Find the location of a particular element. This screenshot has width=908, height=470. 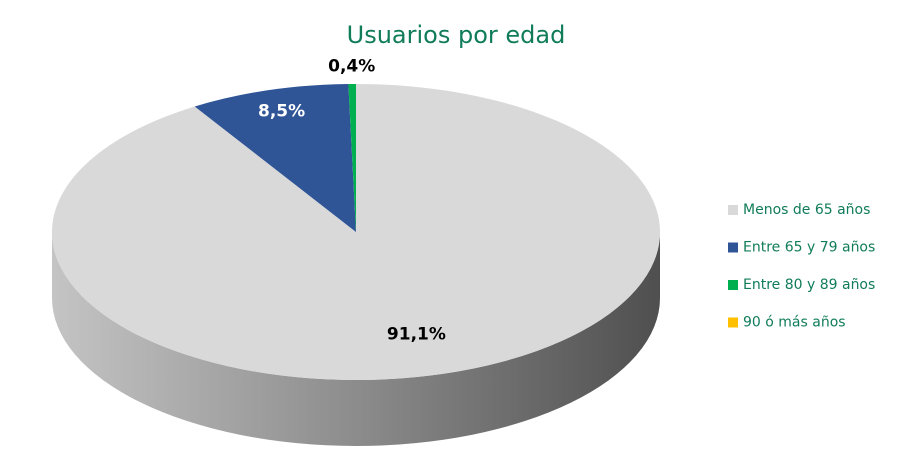

data-label: 0,4% is located at coordinates (351, 66).